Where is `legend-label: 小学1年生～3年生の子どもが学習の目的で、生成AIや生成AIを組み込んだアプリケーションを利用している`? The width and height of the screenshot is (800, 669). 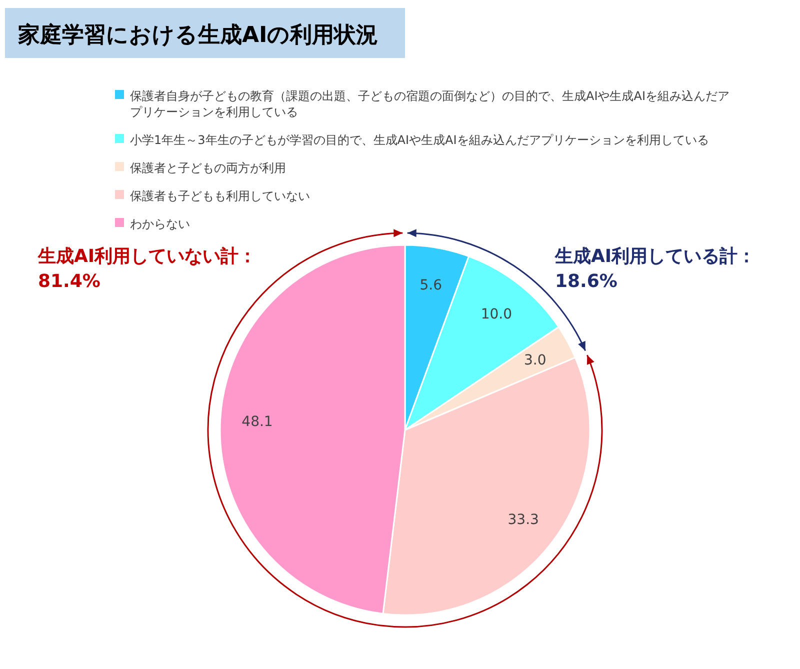 legend-label: 小学1年生～3年生の子どもが学習の目的で、生成AIや生成AIを組み込んだアプリケーションを利用している is located at coordinates (419, 140).